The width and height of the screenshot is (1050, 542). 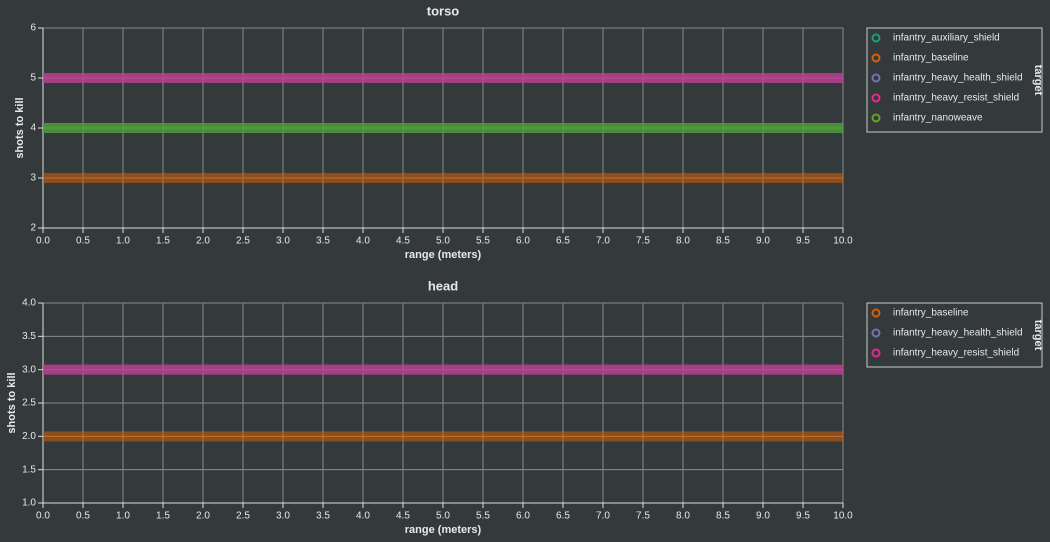 I want to click on y-tick-label: 2, so click(x=33, y=228).